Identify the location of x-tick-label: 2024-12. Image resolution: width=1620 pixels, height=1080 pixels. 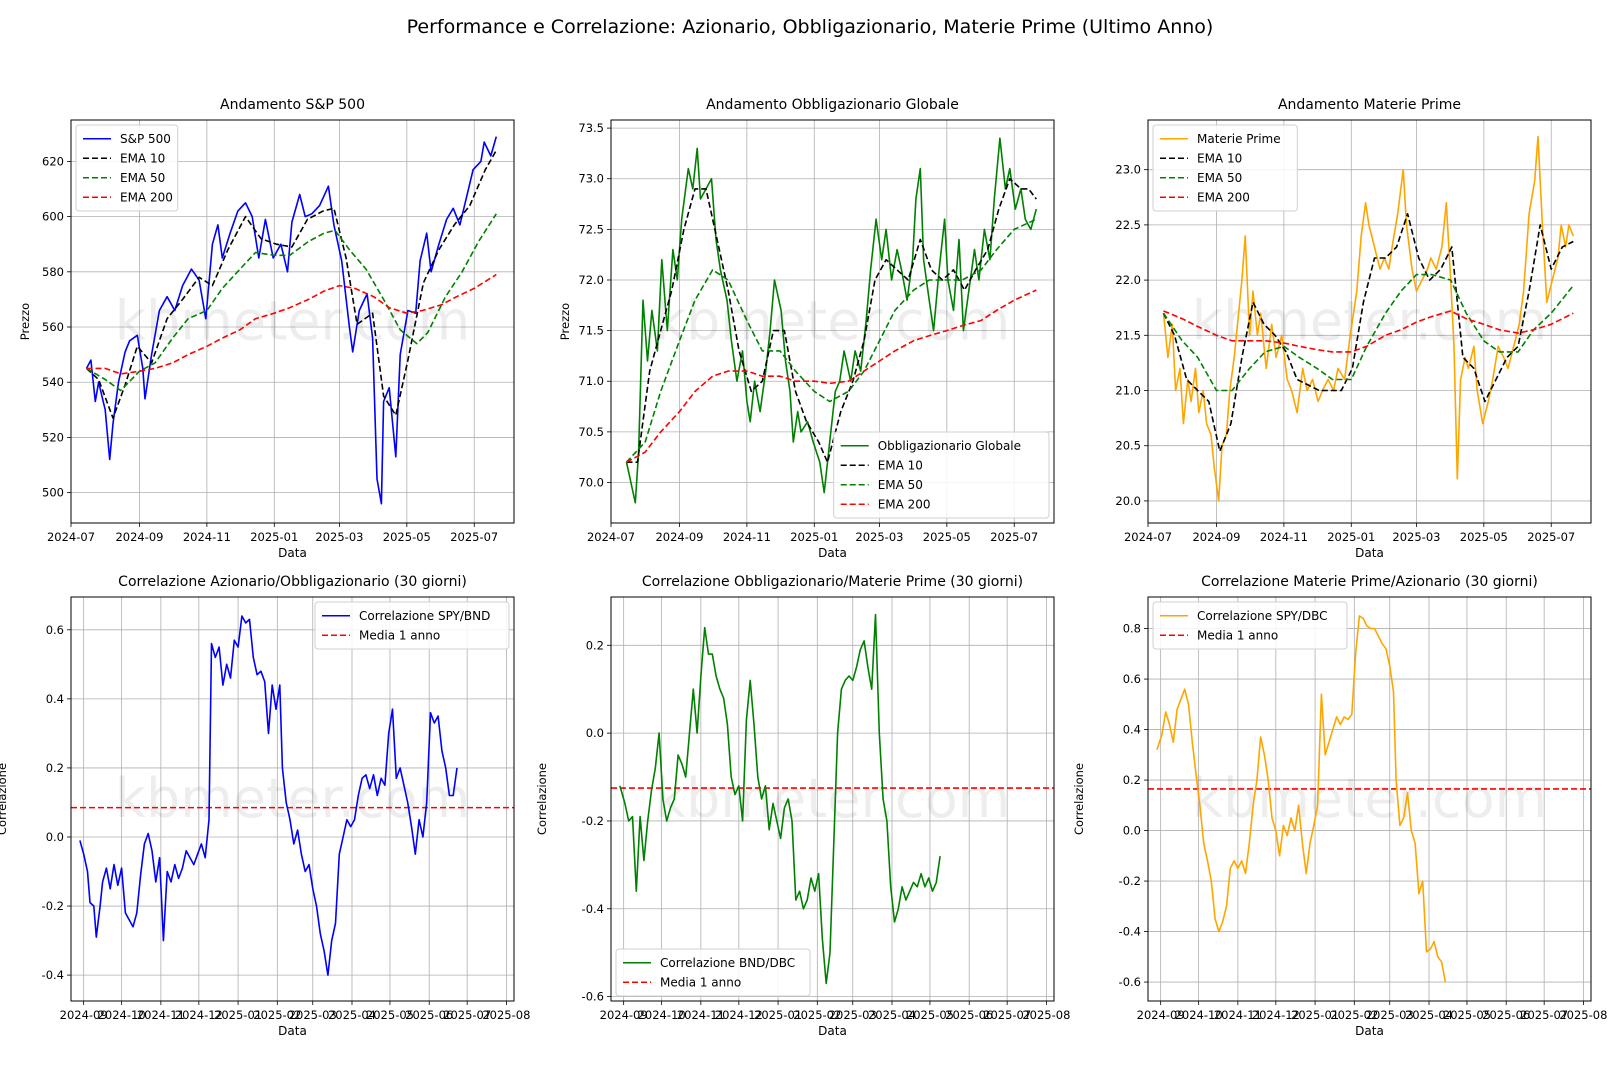
(739, 1015).